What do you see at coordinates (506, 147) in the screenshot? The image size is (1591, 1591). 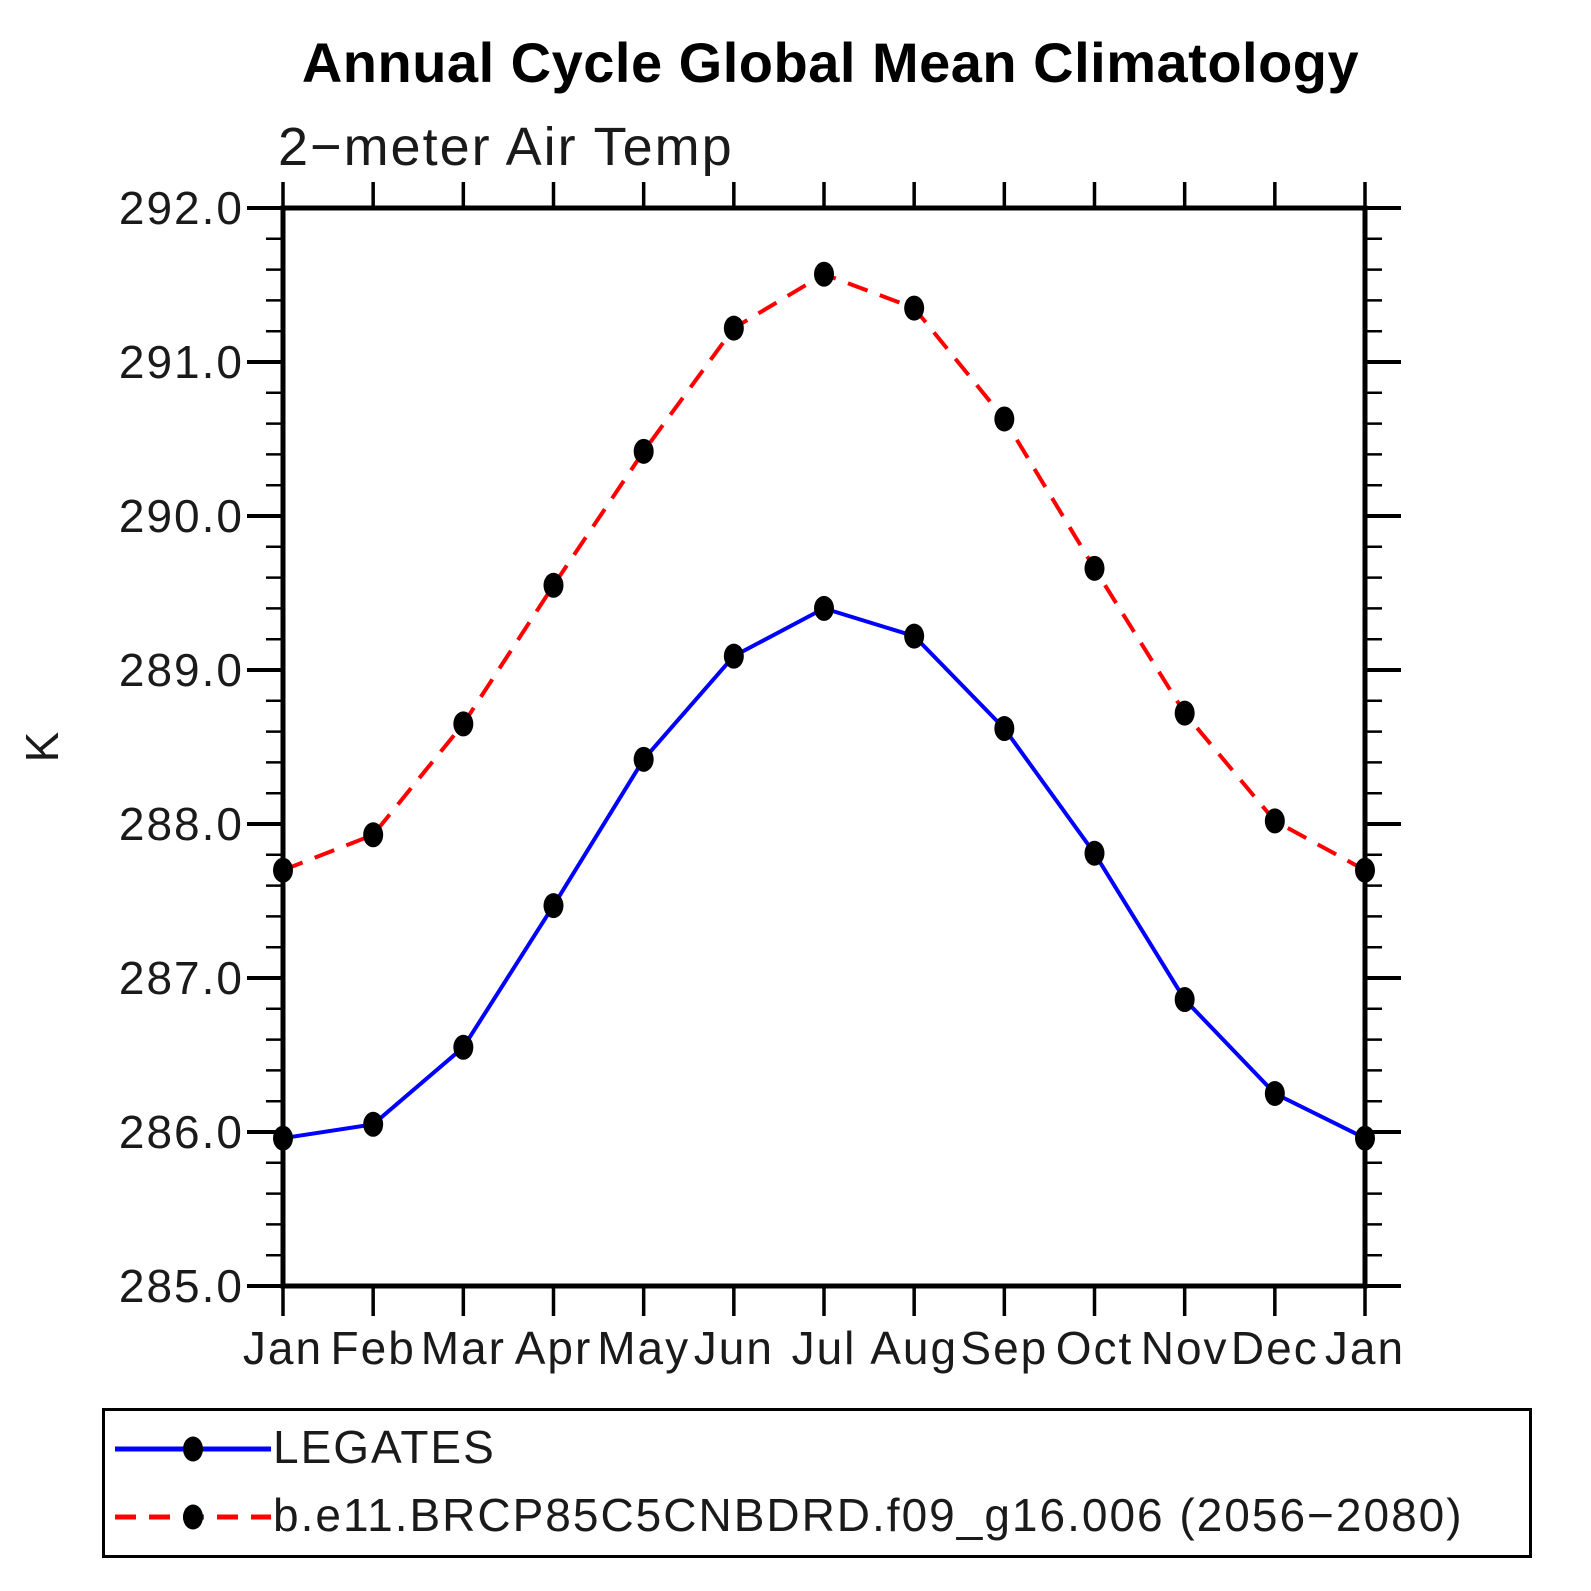 I see `chart-subtitle: 2−meter Air Temp` at bounding box center [506, 147].